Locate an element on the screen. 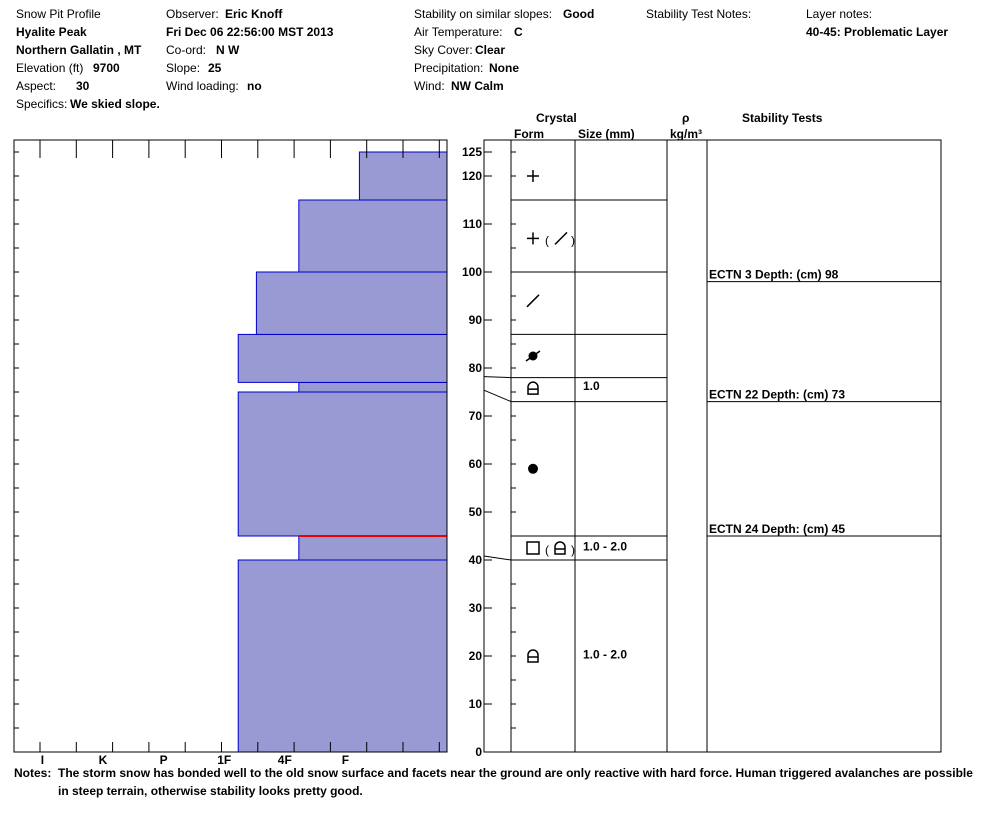  stability-label: Stability on similar slopes: is located at coordinates (483, 14).